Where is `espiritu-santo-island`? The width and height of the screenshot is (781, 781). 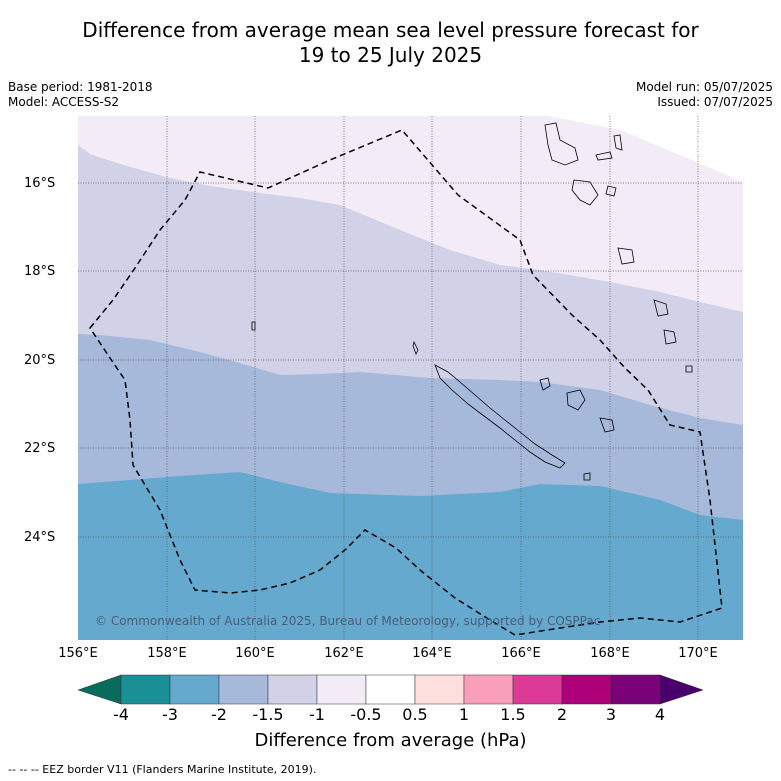
espiritu-santo-island is located at coordinates (561, 144).